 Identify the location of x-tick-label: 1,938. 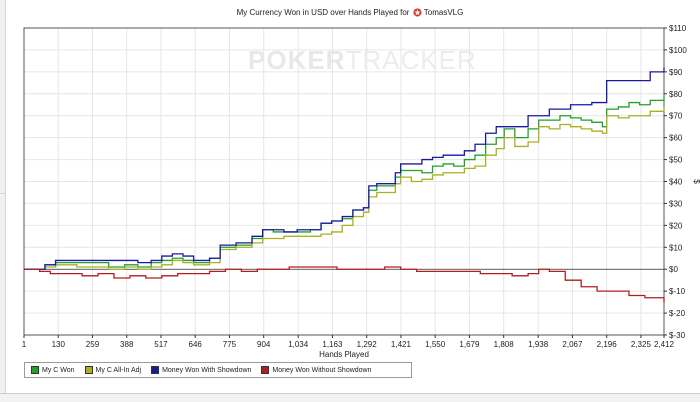
(538, 344).